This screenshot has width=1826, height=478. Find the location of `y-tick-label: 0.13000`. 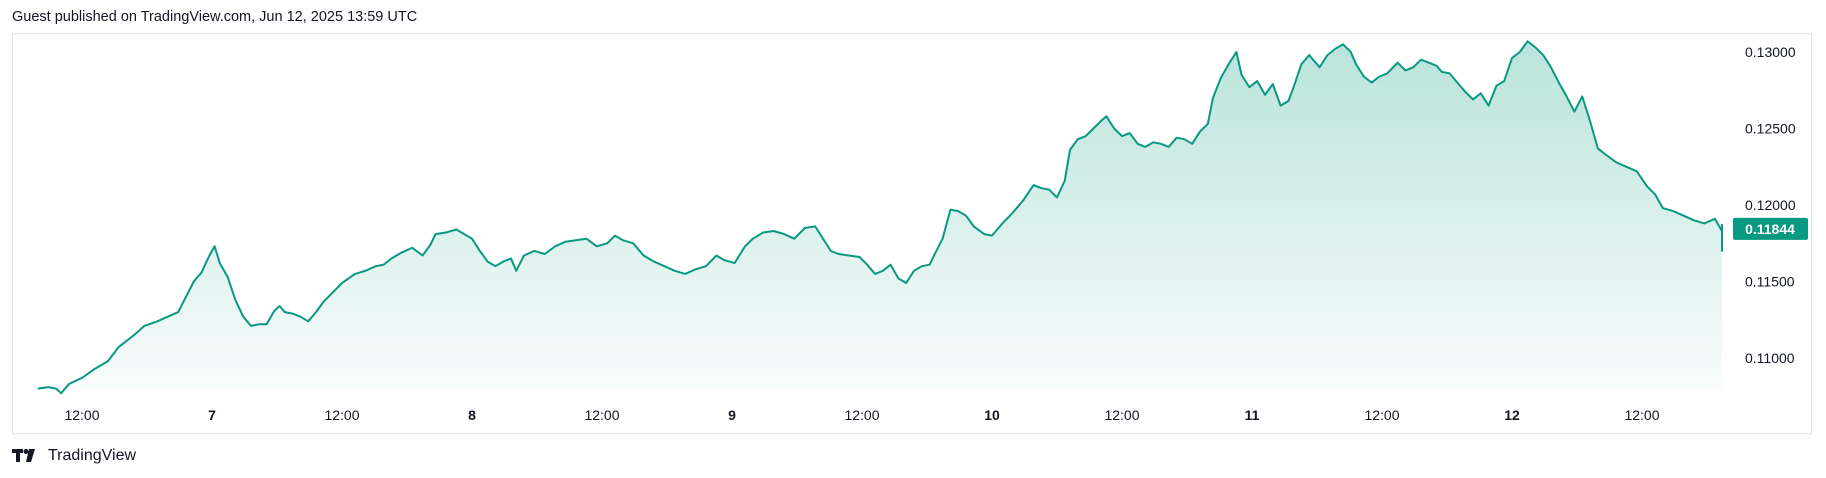

y-tick-label: 0.13000 is located at coordinates (1770, 52).